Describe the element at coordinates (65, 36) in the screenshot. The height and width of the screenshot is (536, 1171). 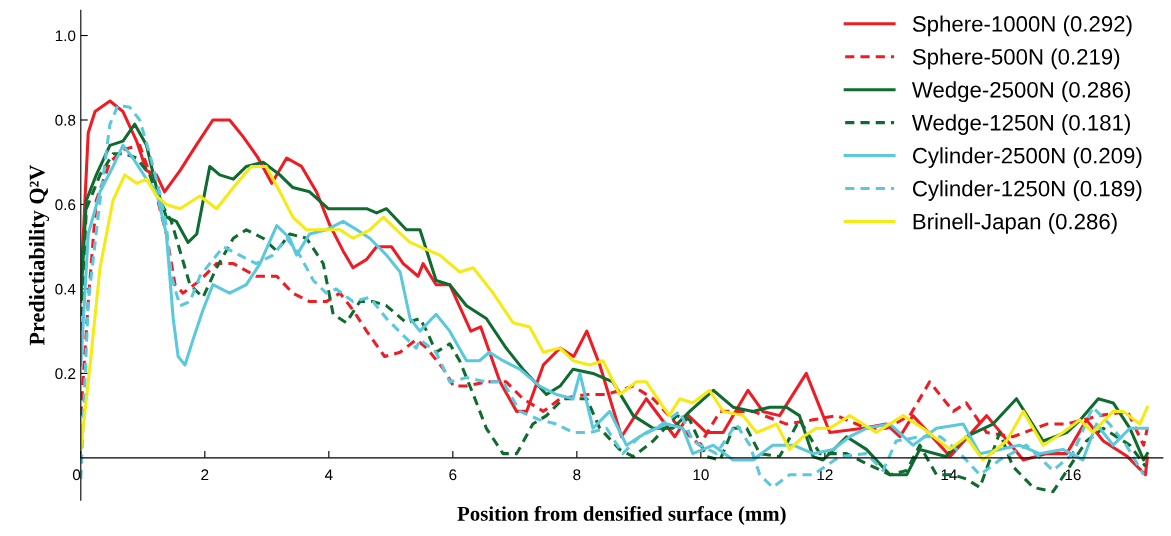
I see `y-tick-label: 1.0` at that location.